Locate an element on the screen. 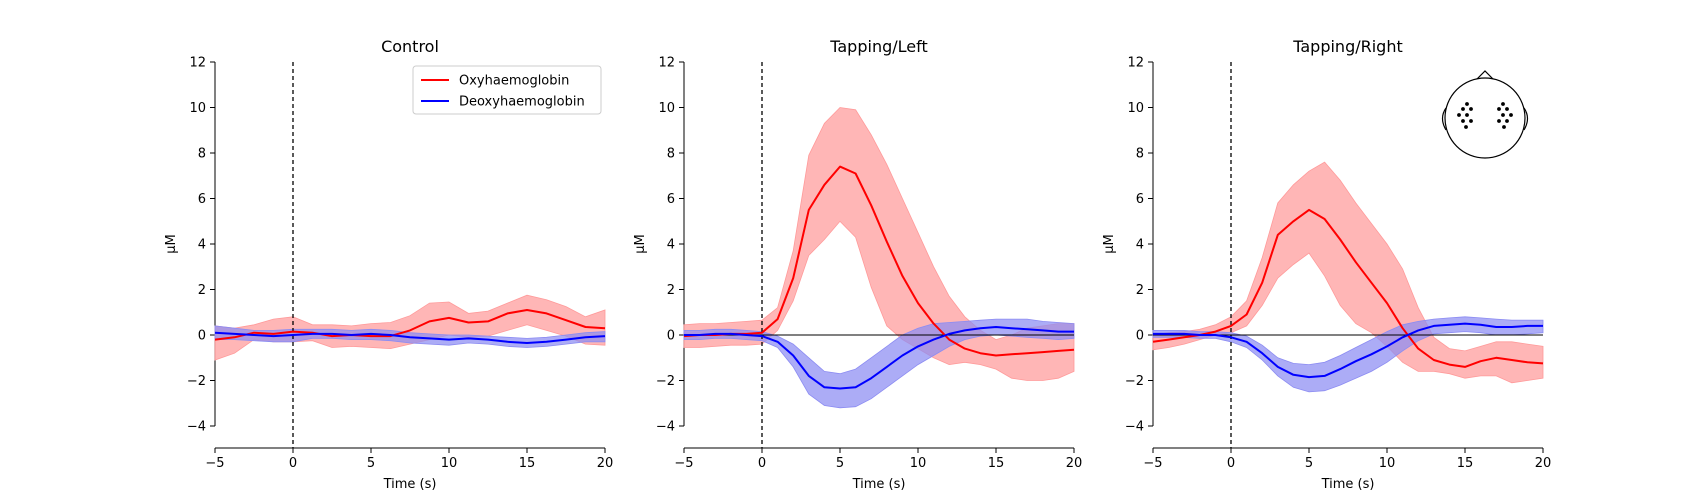 The height and width of the screenshot is (500, 1700). panel-title: Tapping/Left is located at coordinates (878, 46).